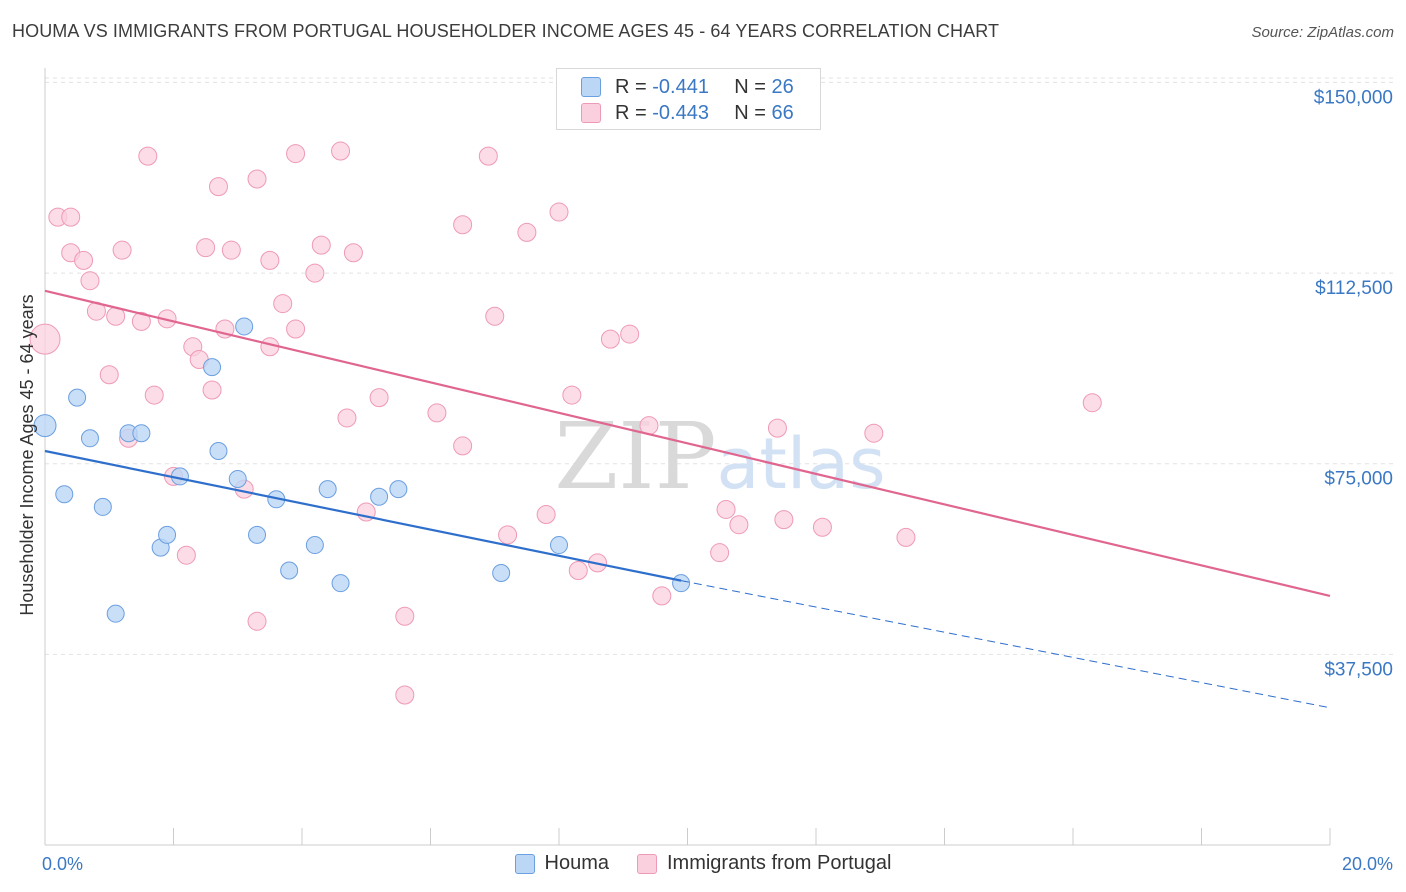 The width and height of the screenshot is (1406, 892). I want to click on houma-trend-line, so click(363, 515).